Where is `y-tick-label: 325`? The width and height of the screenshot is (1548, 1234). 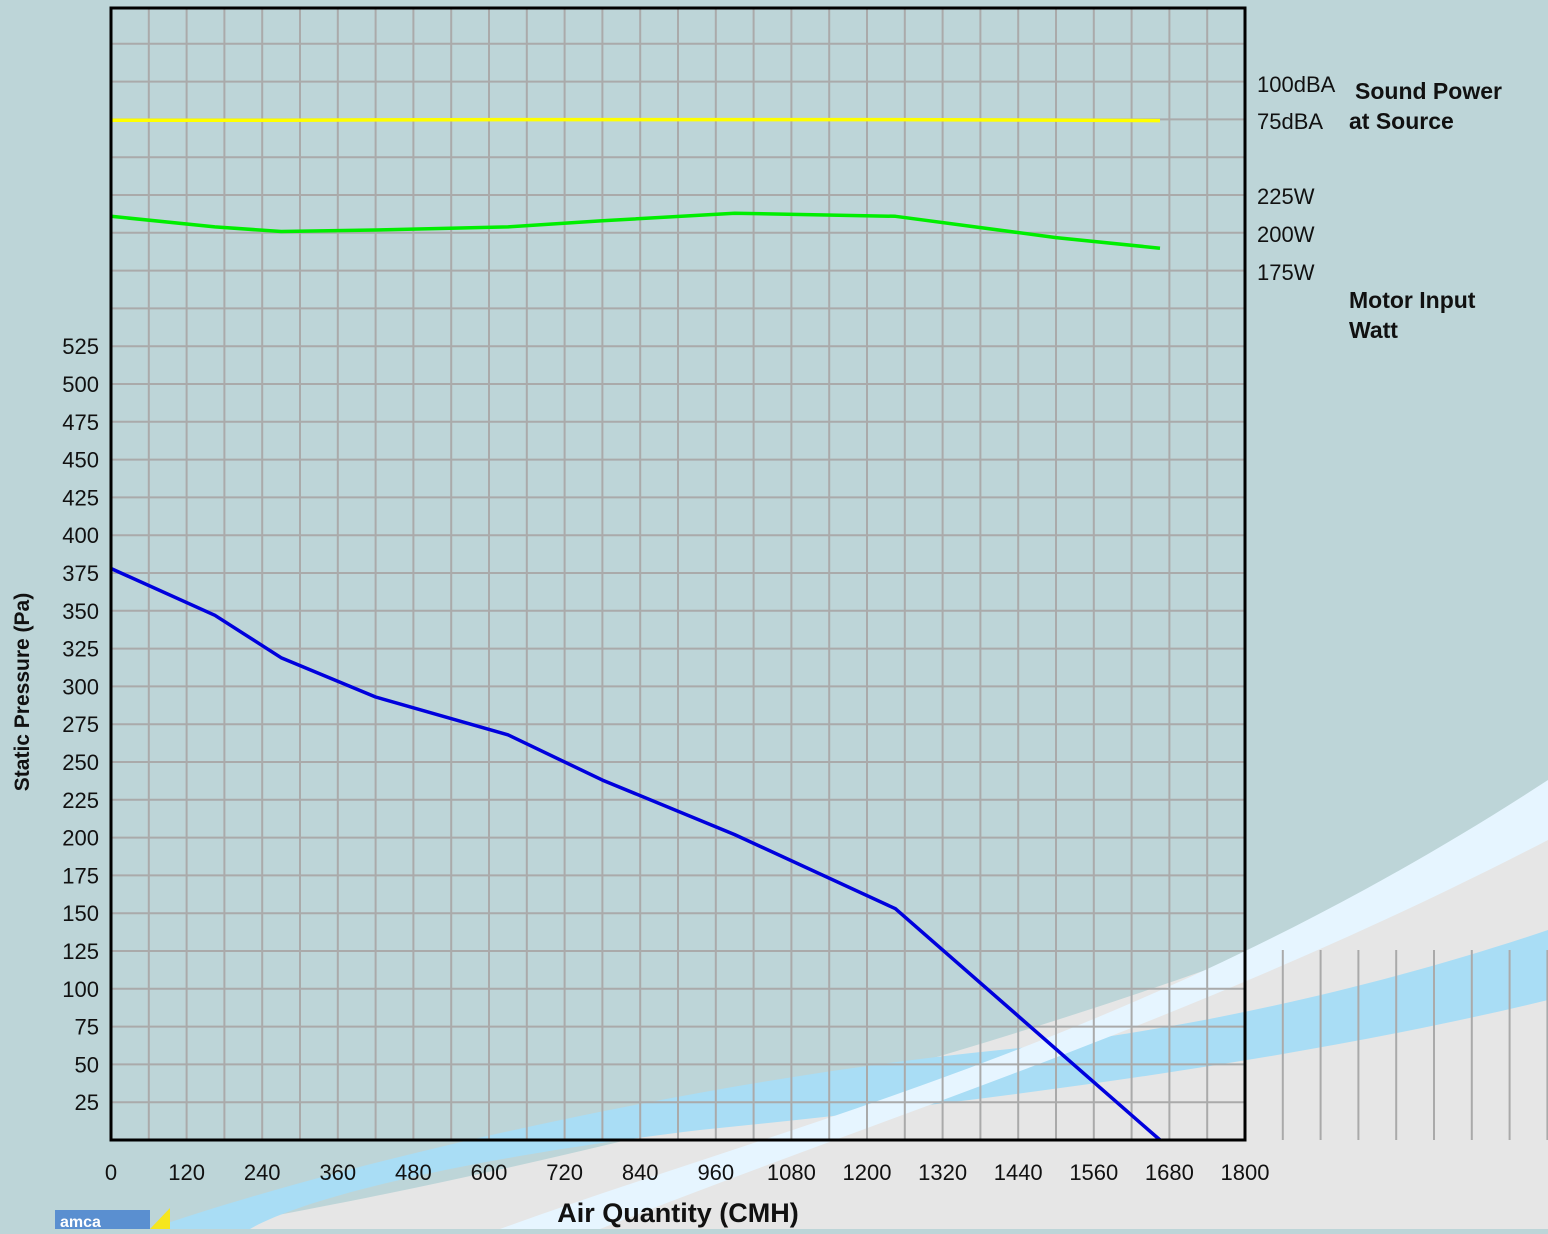 y-tick-label: 325 is located at coordinates (80, 649).